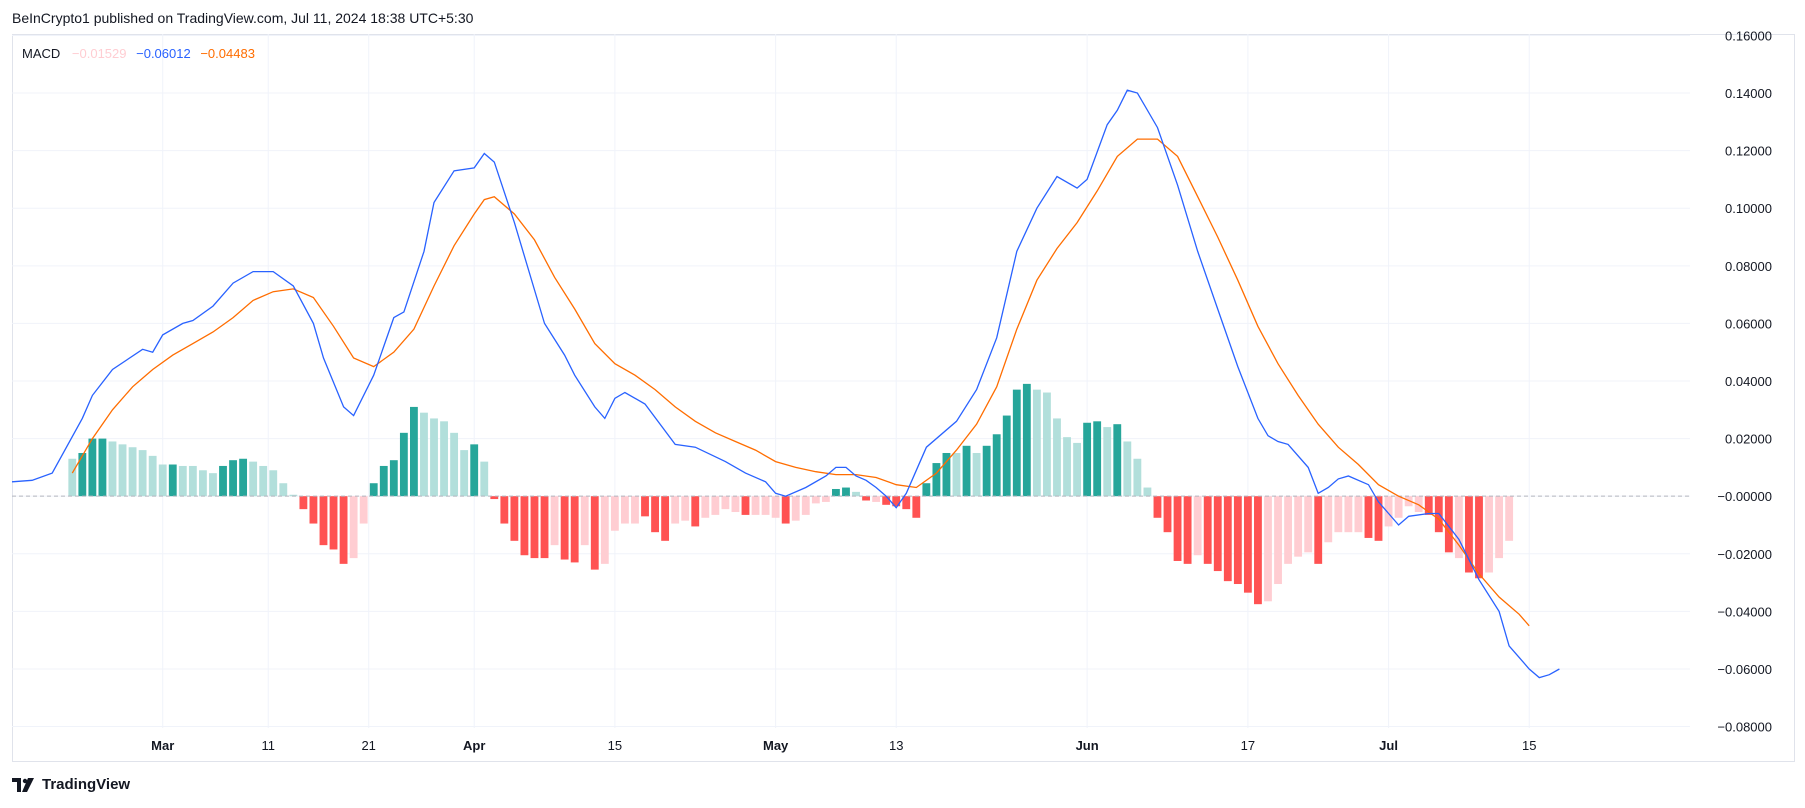 The image size is (1805, 808). I want to click on legend-signal-value: −0.04483, so click(227, 53).